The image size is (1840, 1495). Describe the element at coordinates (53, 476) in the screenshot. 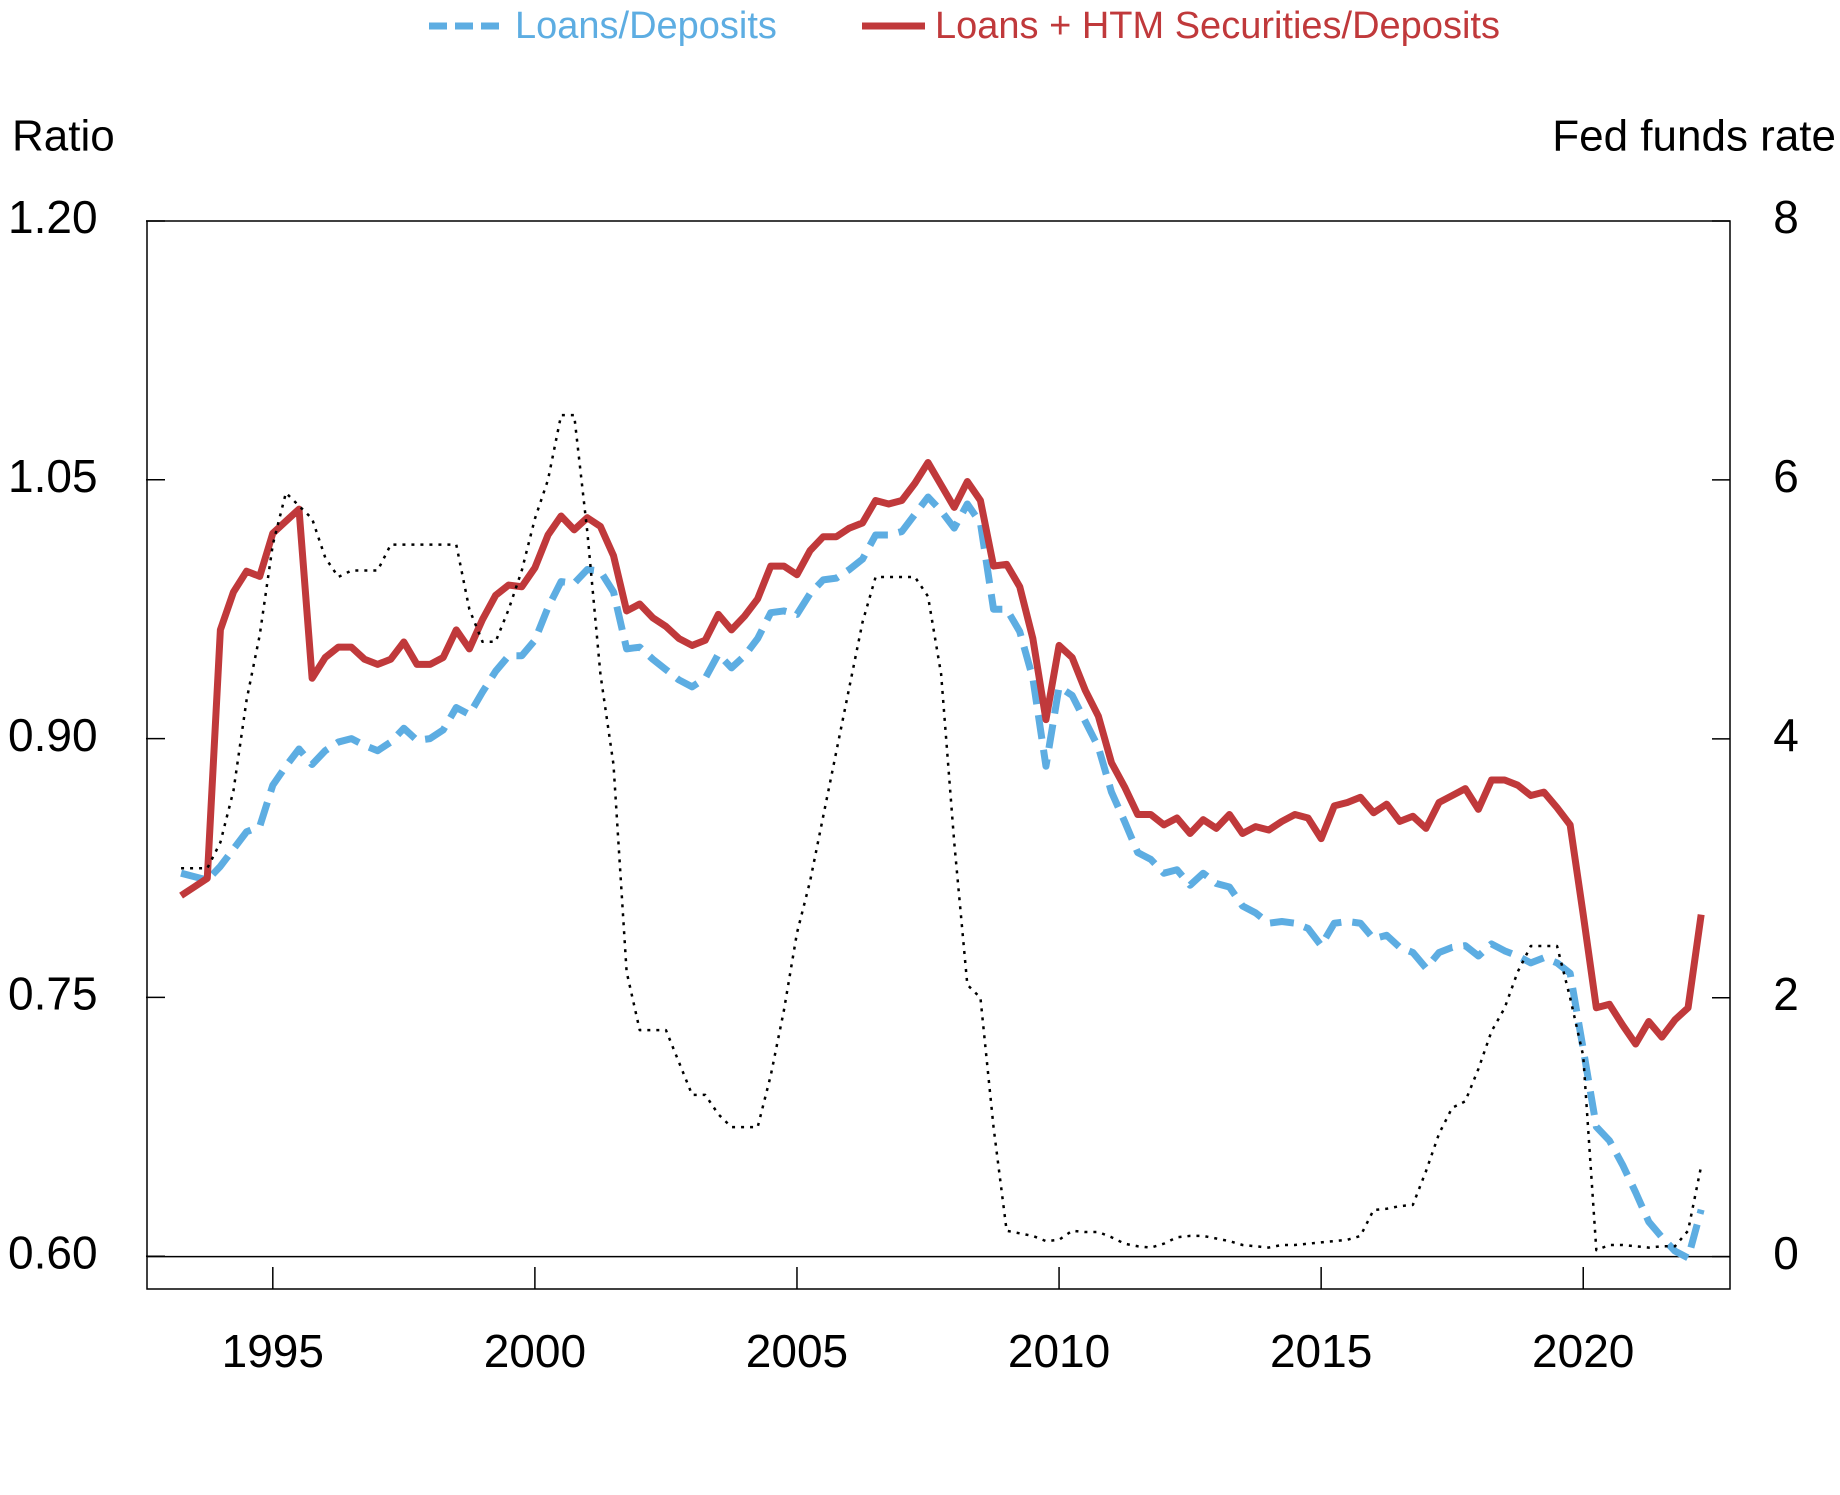

I see `y-tick-label: 1.05` at that location.